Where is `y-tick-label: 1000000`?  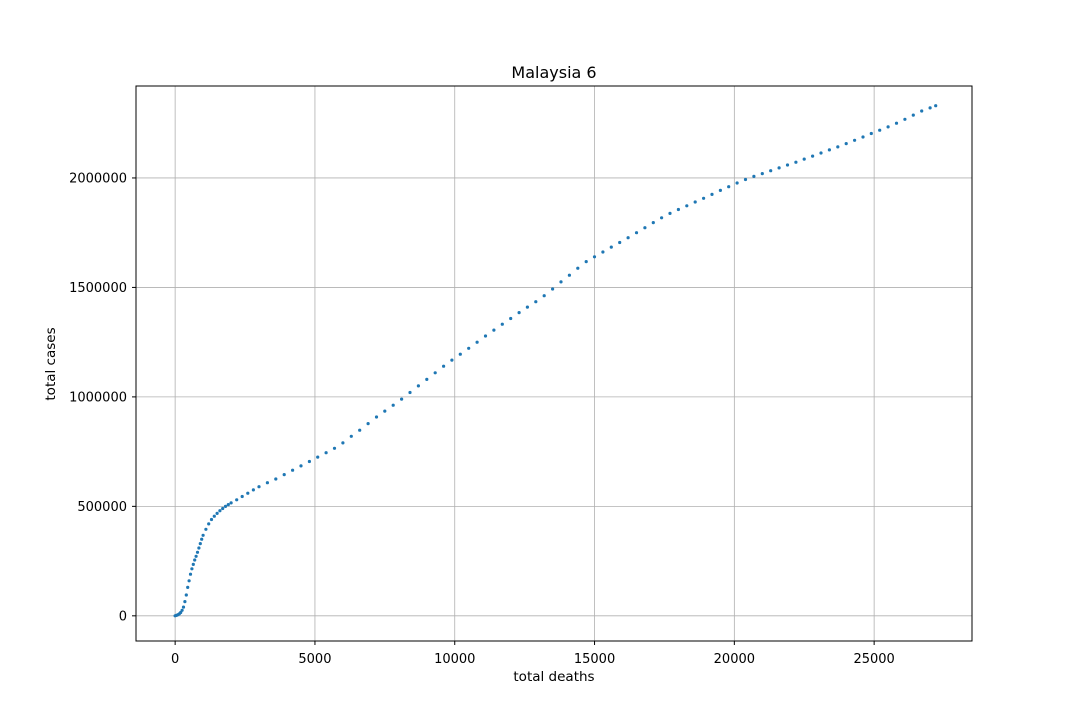
y-tick-label: 1000000 is located at coordinates (98, 397).